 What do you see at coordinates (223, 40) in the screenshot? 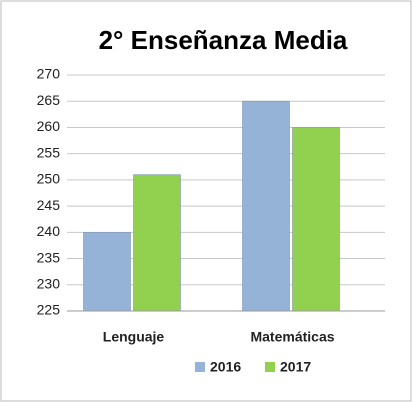
I see `chart-title: 2° Enseñanza Media` at bounding box center [223, 40].